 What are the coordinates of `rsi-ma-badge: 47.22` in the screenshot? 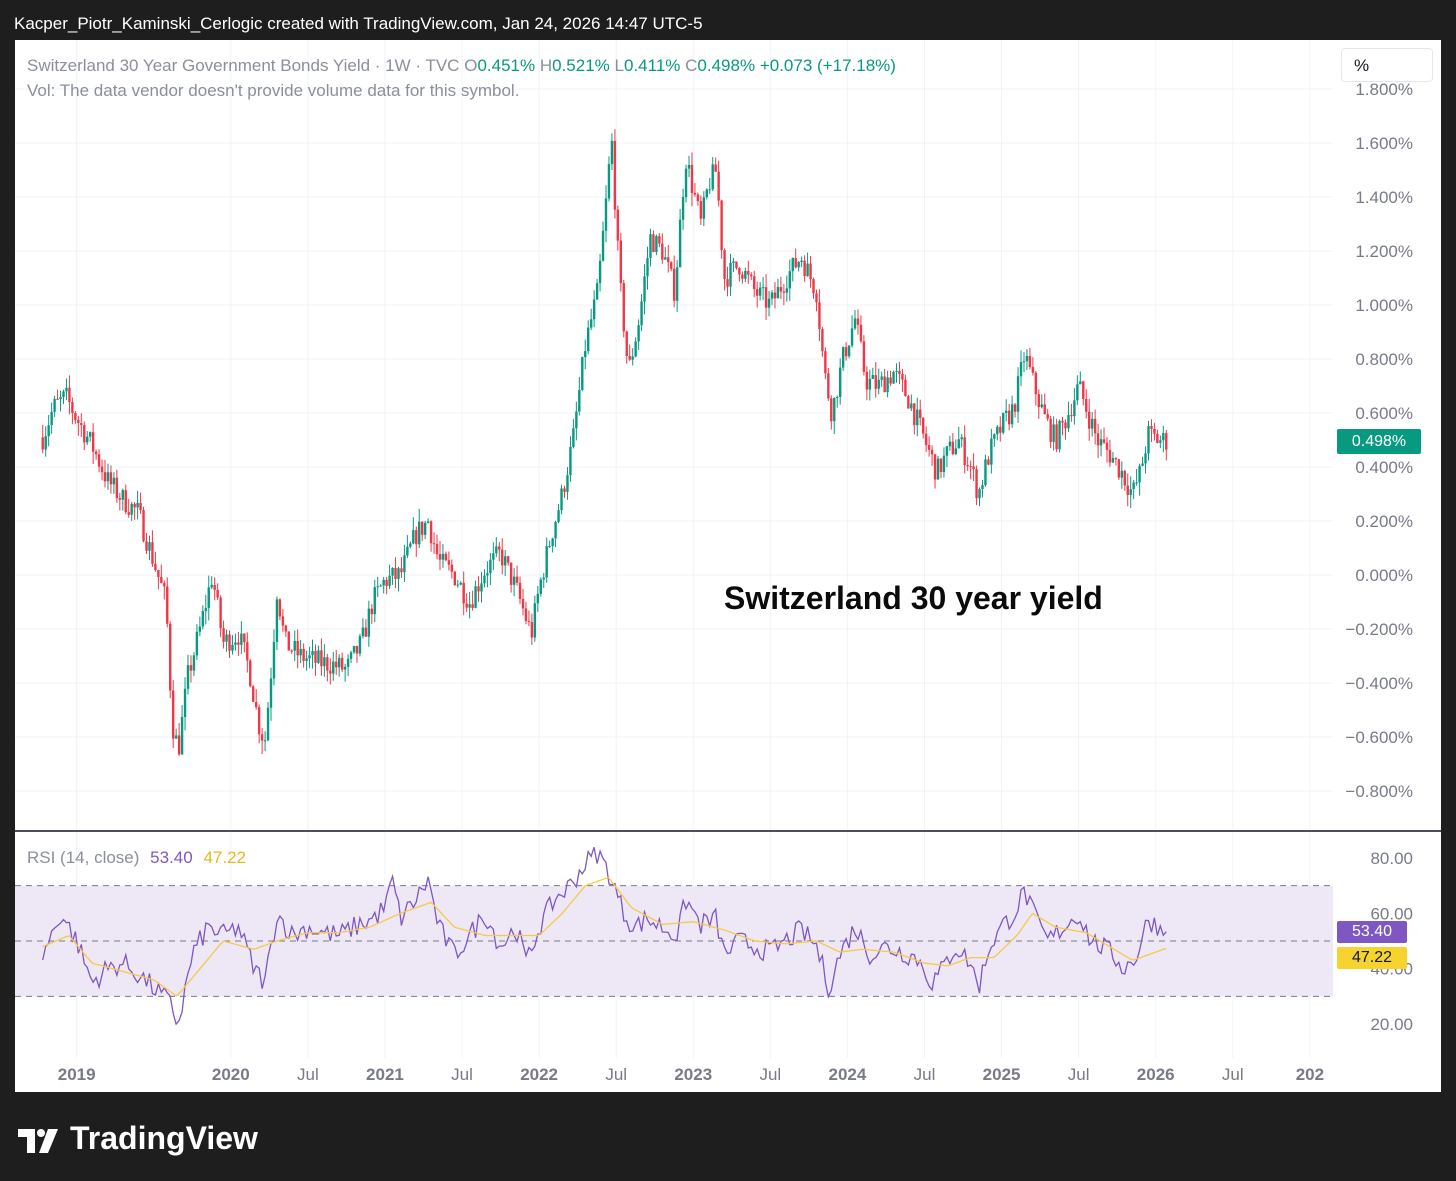 It's located at (1372, 958).